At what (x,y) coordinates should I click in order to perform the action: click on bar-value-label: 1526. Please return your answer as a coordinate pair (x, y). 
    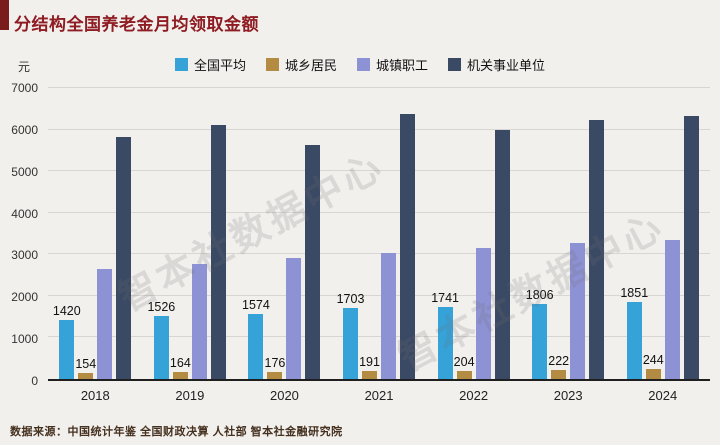
    Looking at the image, I should click on (161, 306).